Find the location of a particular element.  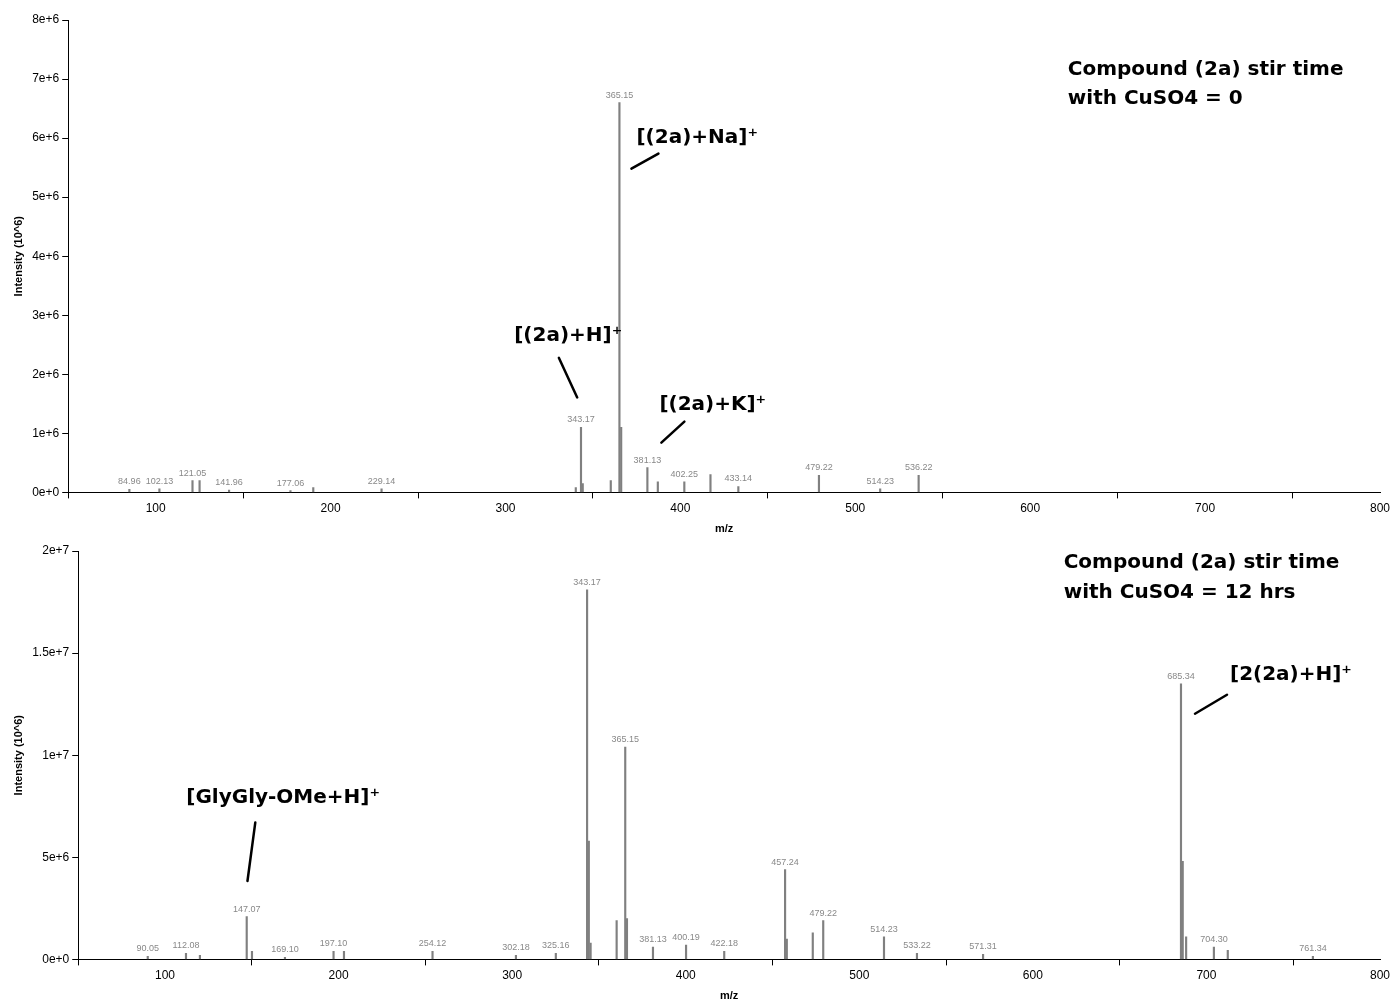

annotation: 302.18 is located at coordinates (516, 947).